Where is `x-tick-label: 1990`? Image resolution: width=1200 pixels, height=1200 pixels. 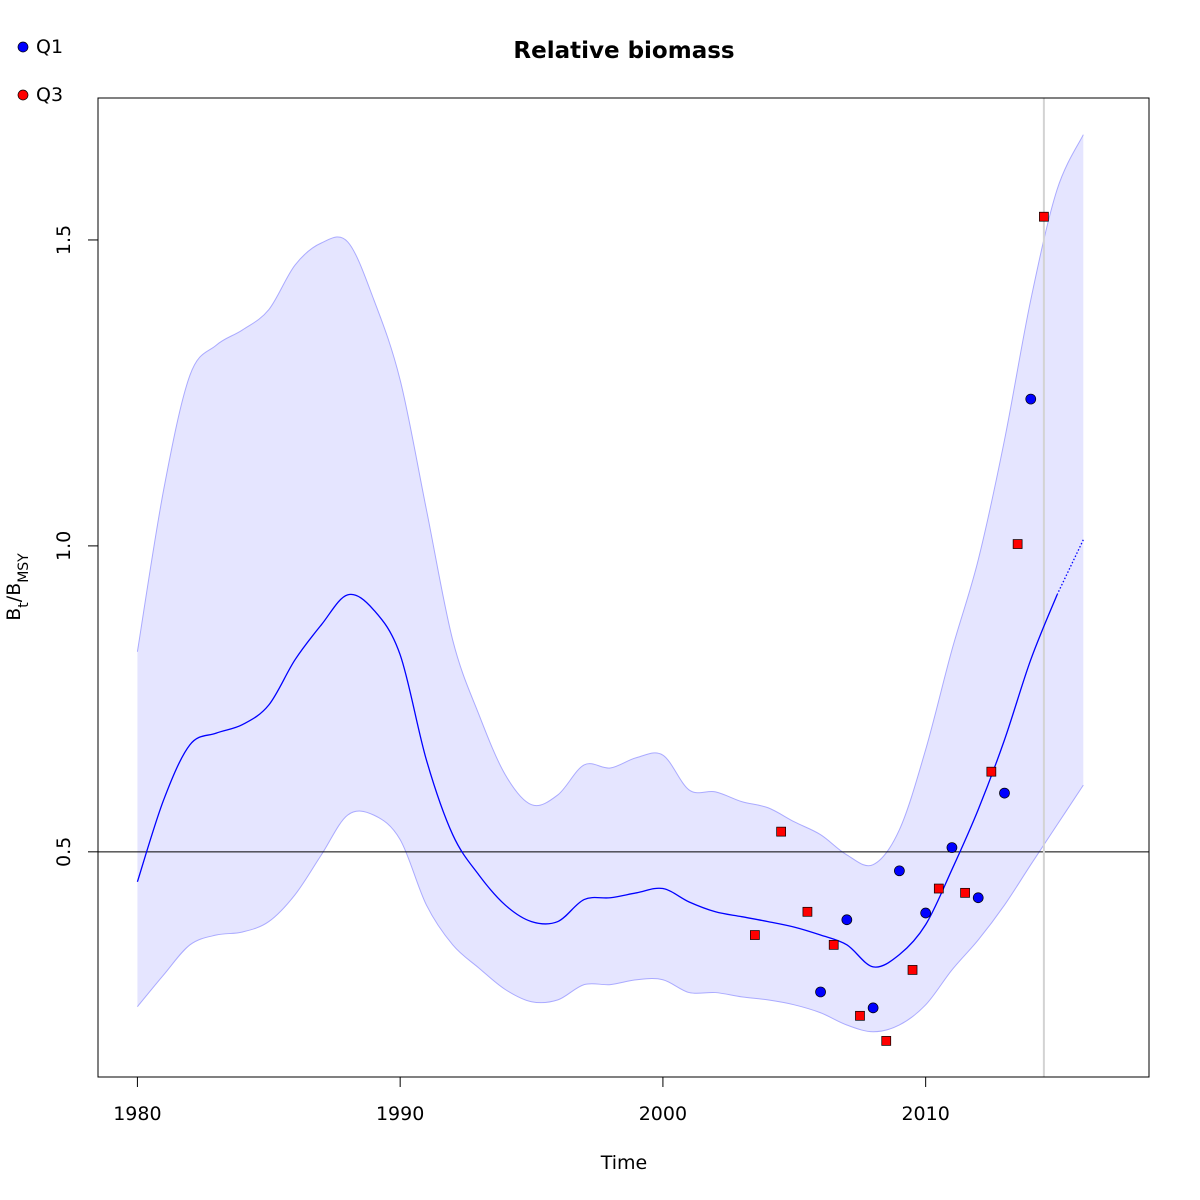 x-tick-label: 1990 is located at coordinates (400, 1114).